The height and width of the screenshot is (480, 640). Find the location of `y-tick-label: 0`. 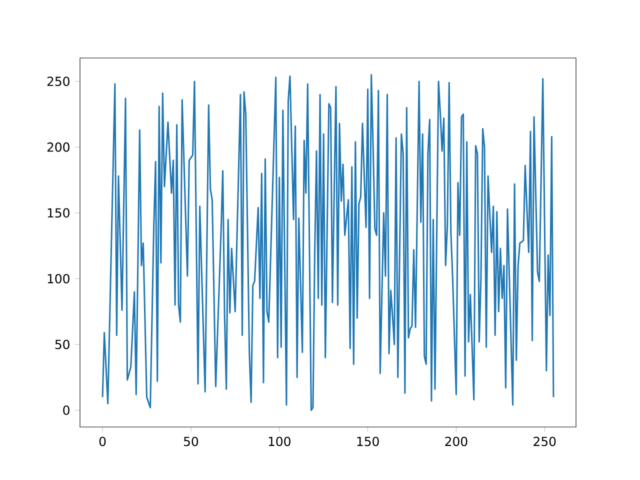

y-tick-label: 0 is located at coordinates (66, 410).